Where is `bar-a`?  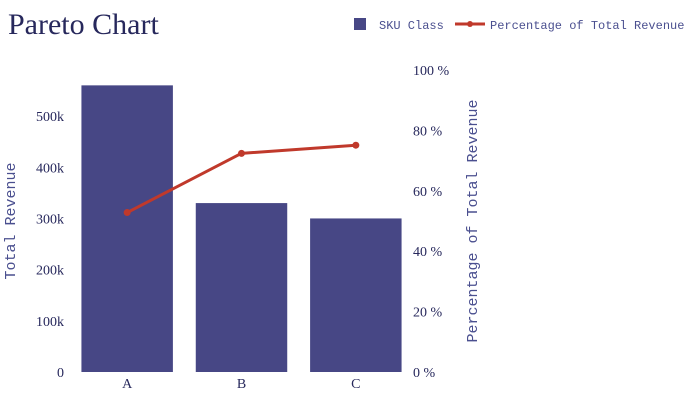 bar-a is located at coordinates (127, 229).